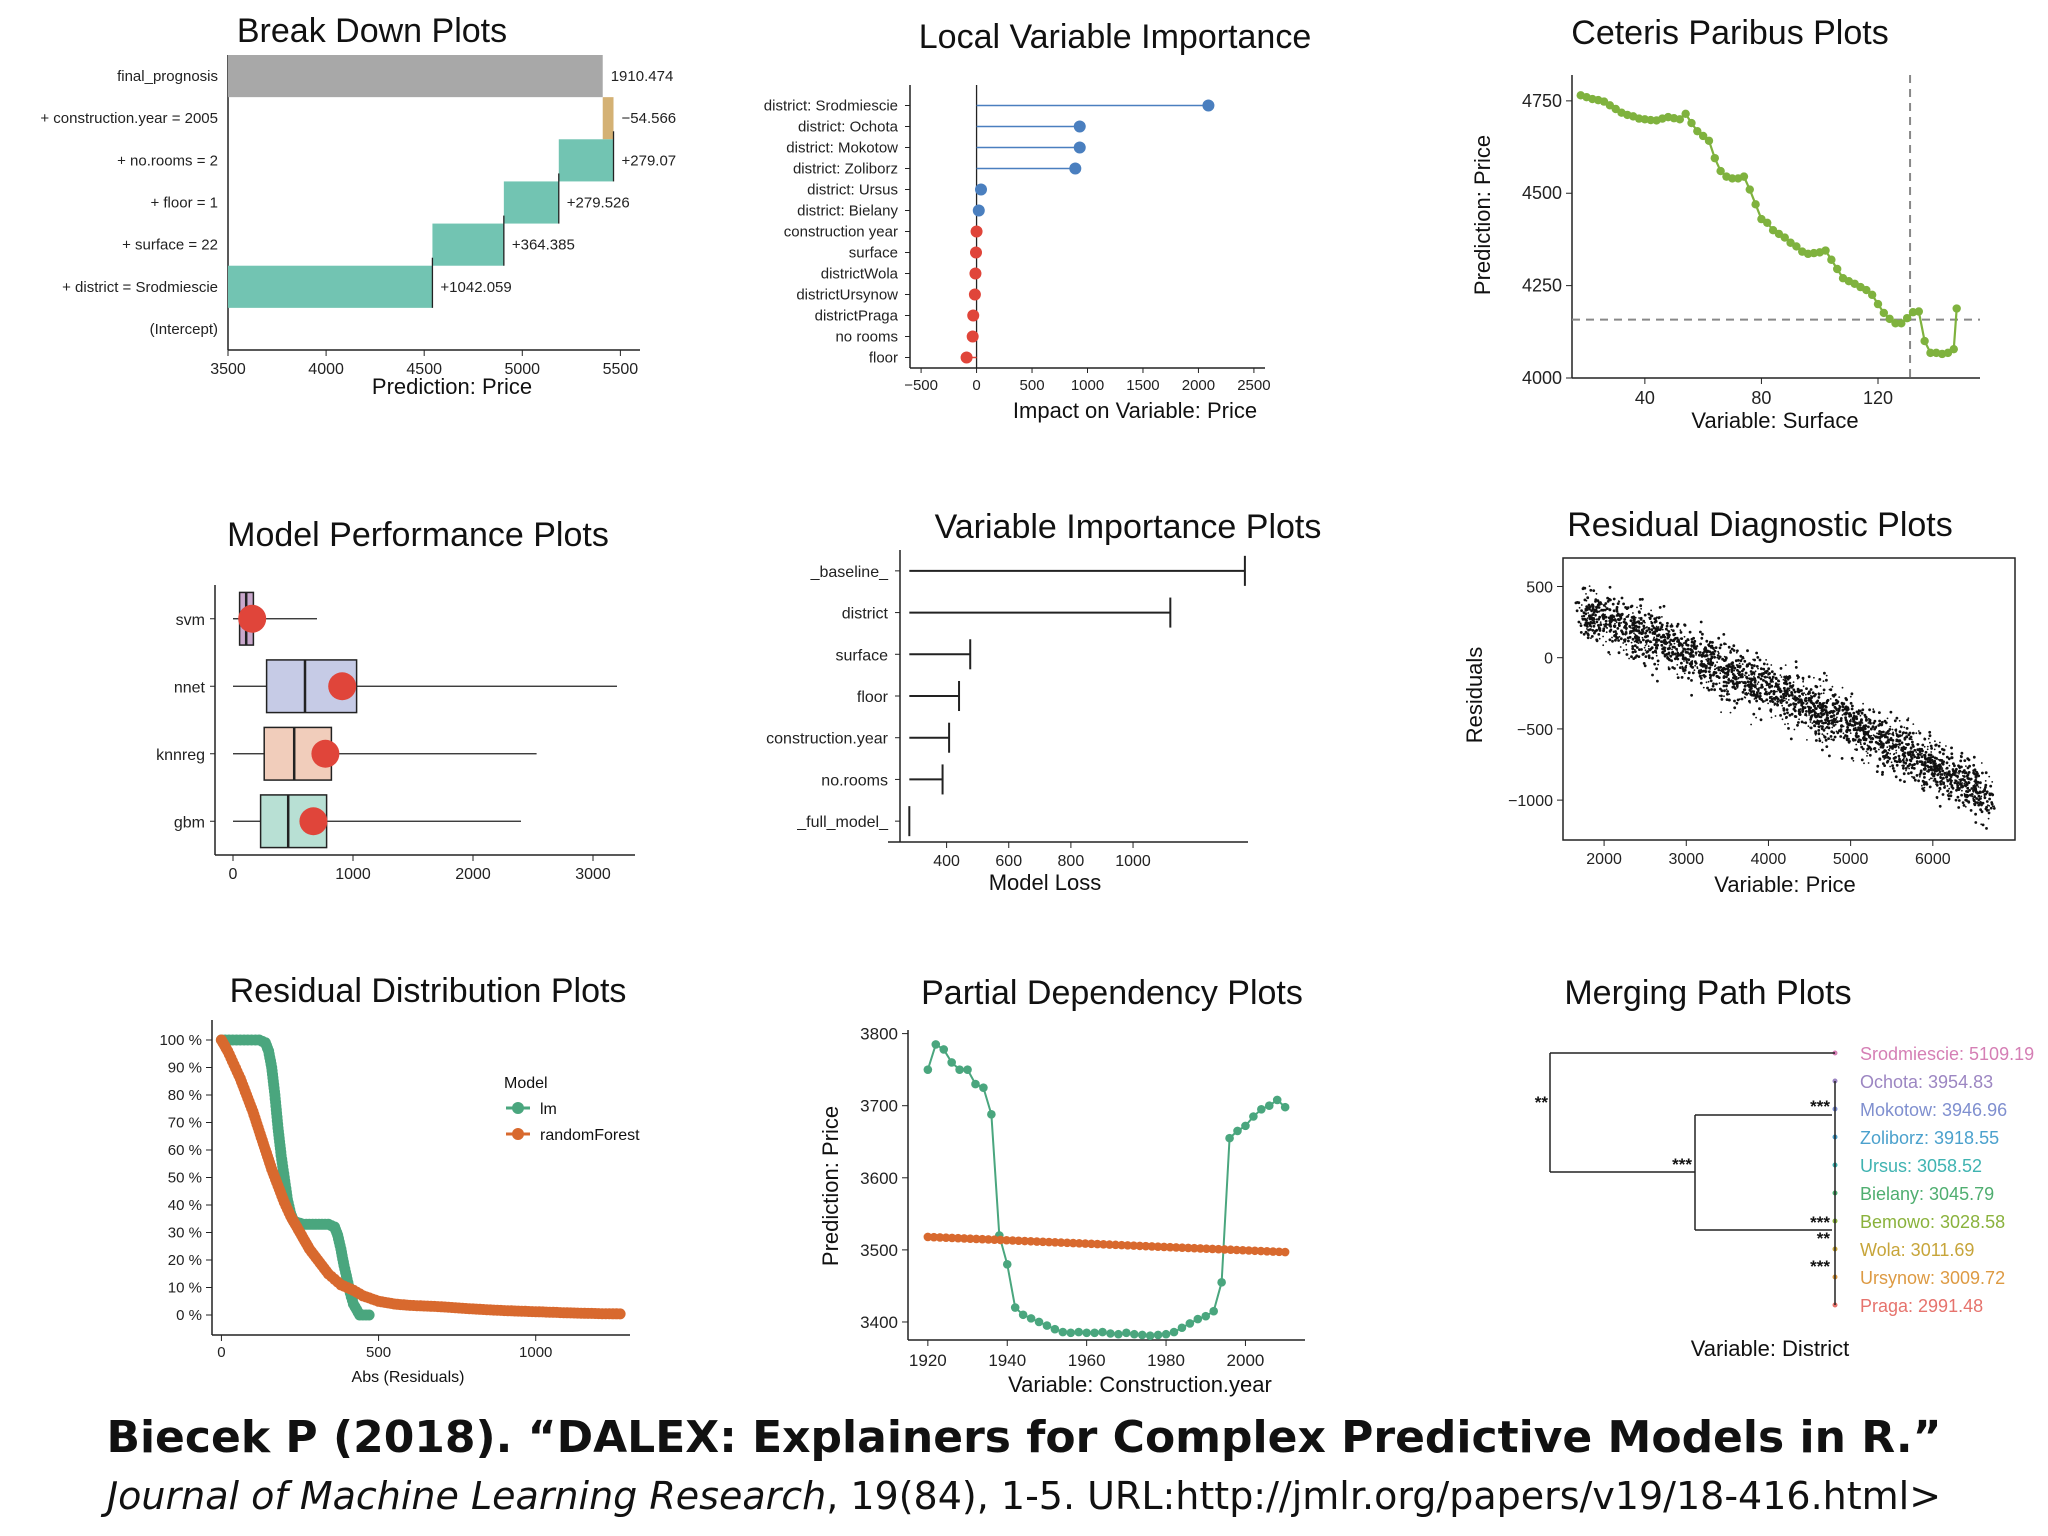 Image resolution: width=2048 pixels, height=1536 pixels. Describe the element at coordinates (185, 1233) in the screenshot. I see `resdist-y-tick-label: 30 %` at that location.